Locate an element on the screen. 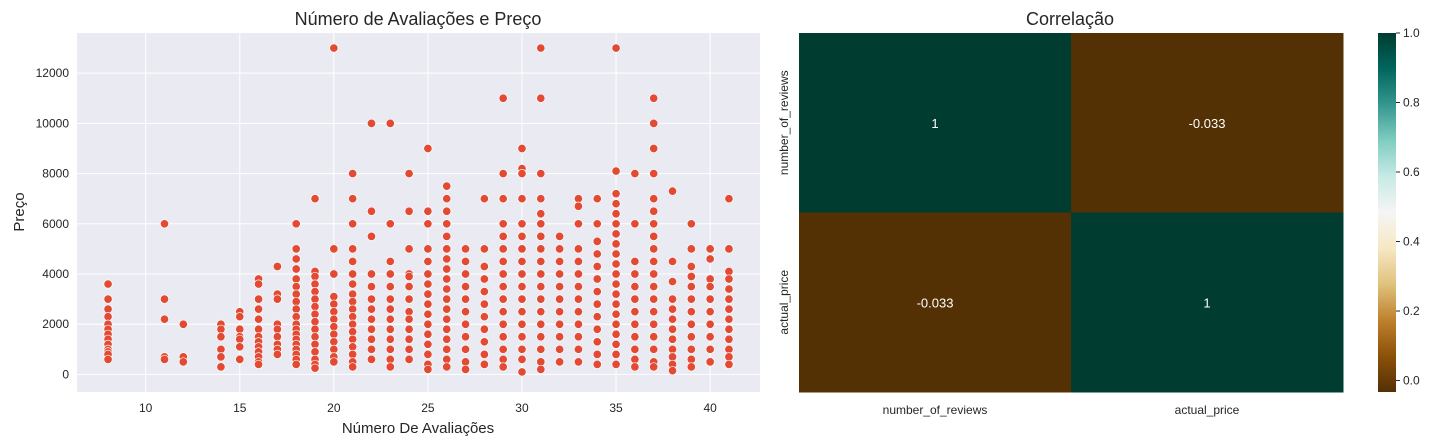 The height and width of the screenshot is (441, 1434). y-tick-label: 10000 is located at coordinates (53, 123).